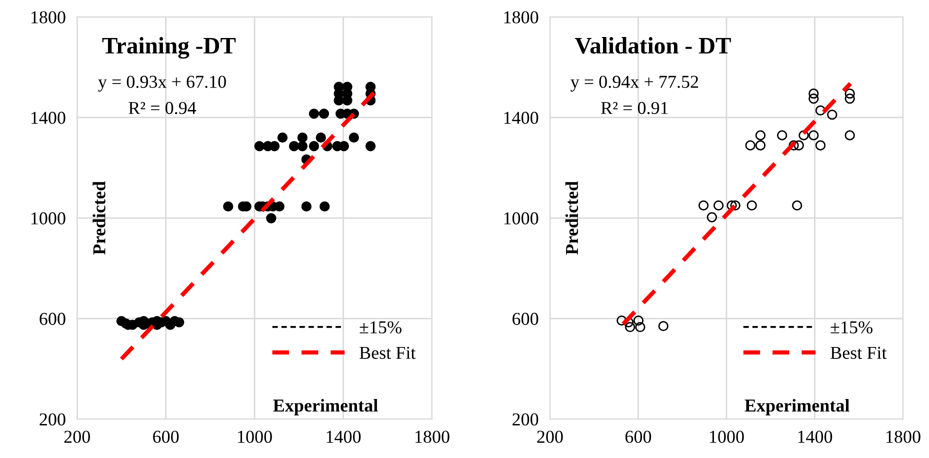  Describe the element at coordinates (652, 45) in the screenshot. I see `text: Validation - DT` at that location.